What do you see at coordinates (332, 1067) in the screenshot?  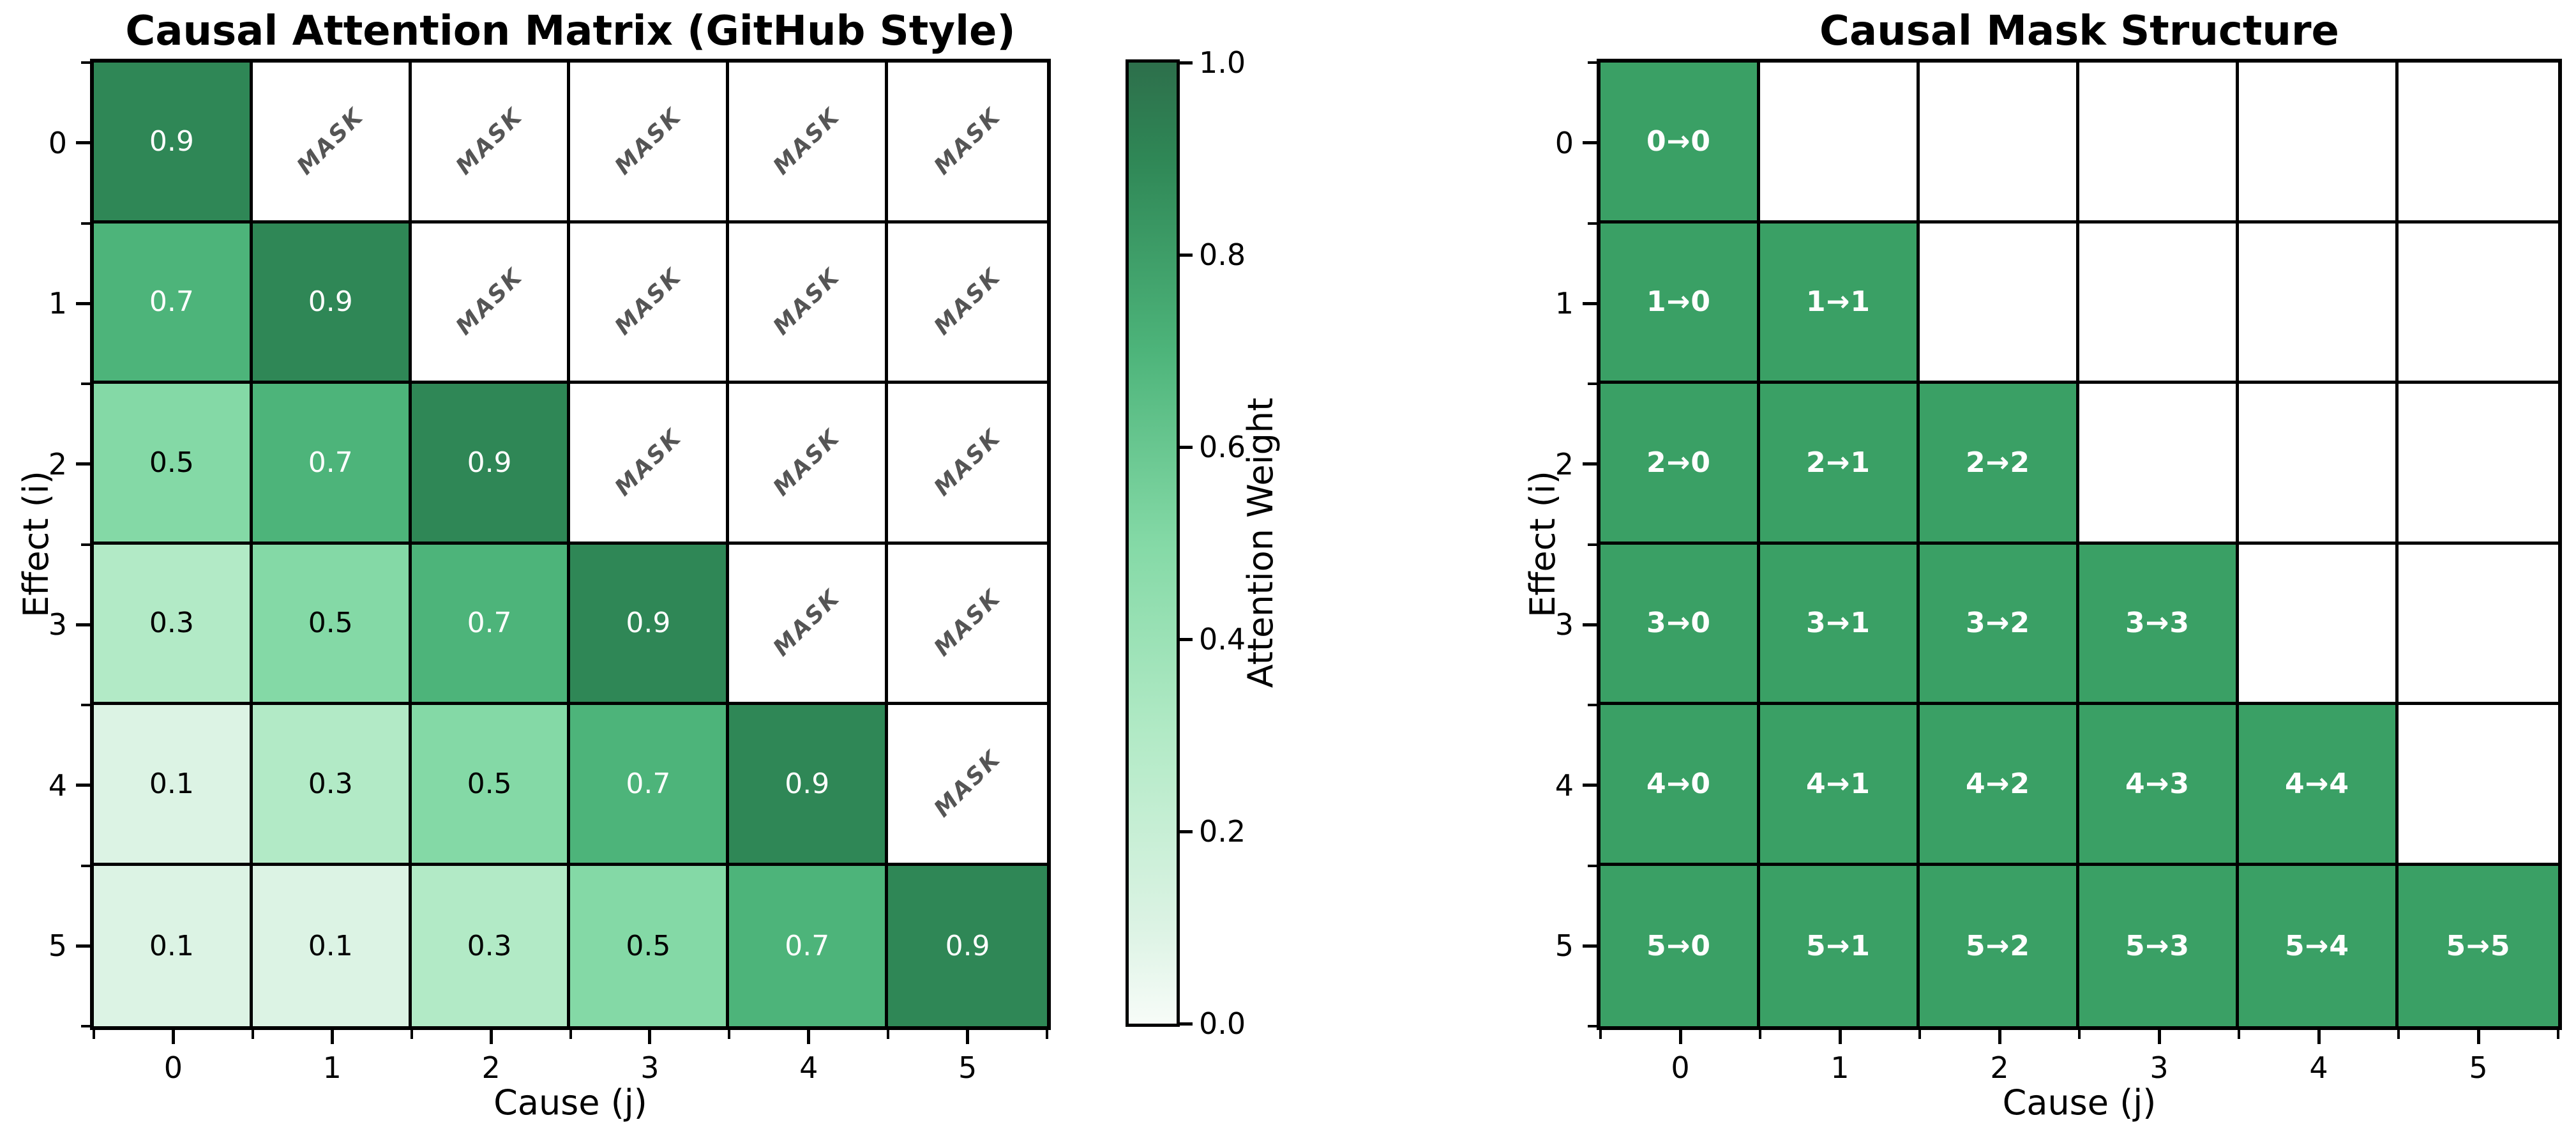 I see `left-x-tick-label: 1` at bounding box center [332, 1067].